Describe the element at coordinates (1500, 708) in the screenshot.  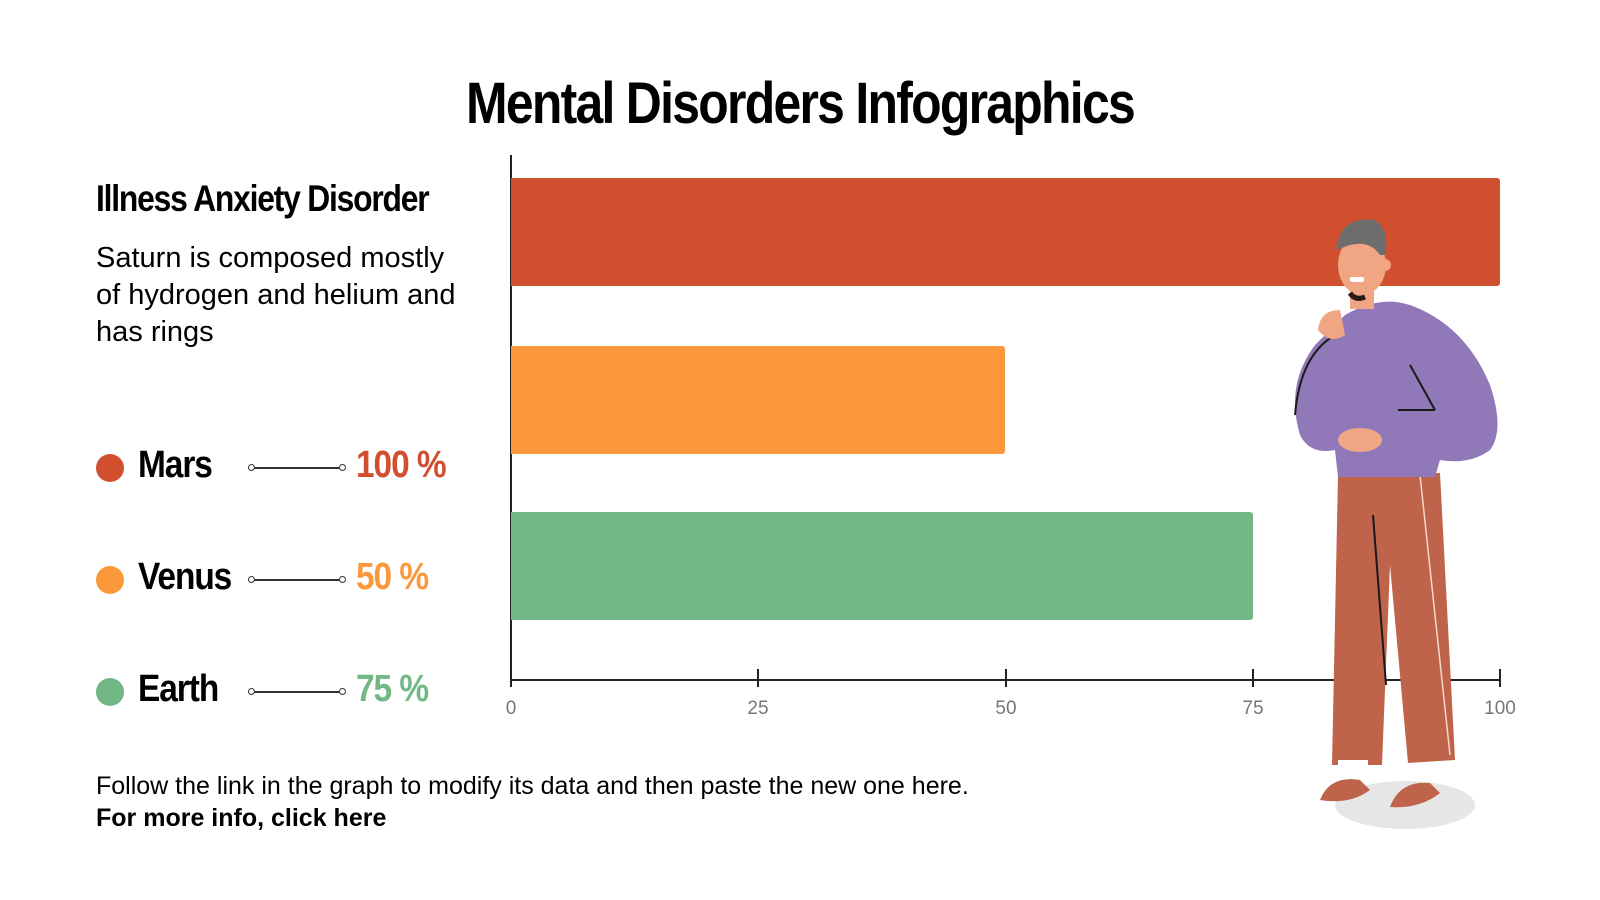
I see `x-tick-label: 100` at that location.